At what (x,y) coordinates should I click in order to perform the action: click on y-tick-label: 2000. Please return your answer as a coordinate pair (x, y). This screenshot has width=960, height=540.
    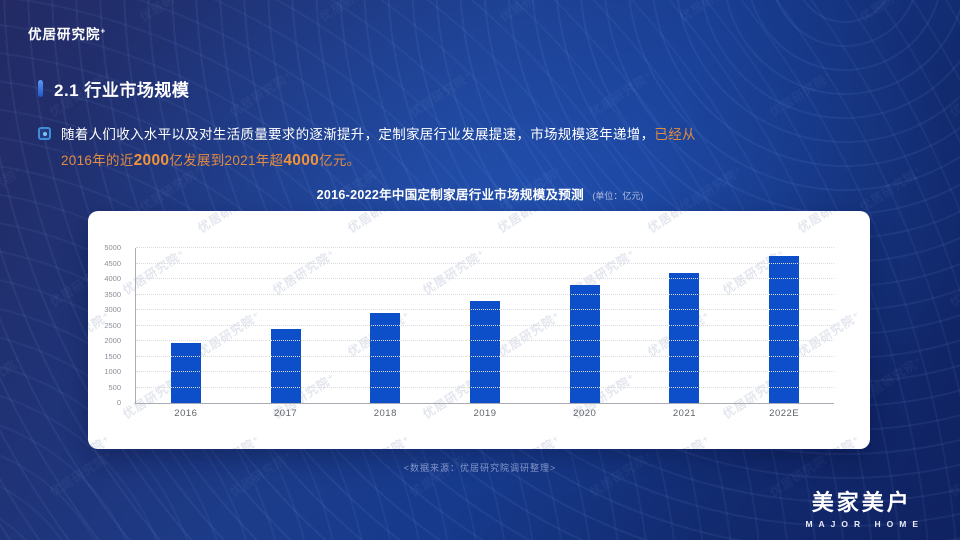
    Looking at the image, I should click on (112, 340).